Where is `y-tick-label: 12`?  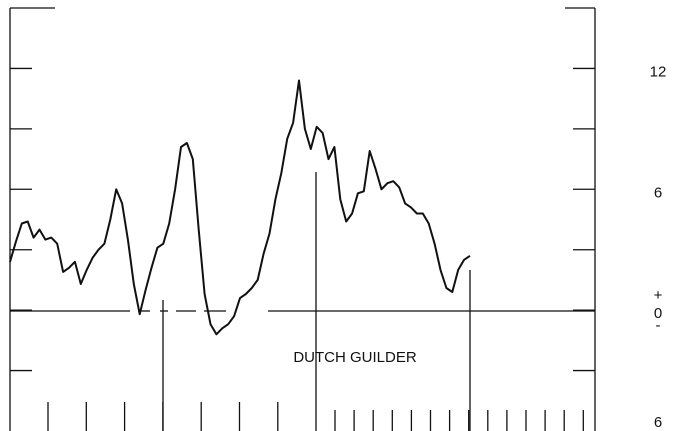 y-tick-label: 12 is located at coordinates (658, 71).